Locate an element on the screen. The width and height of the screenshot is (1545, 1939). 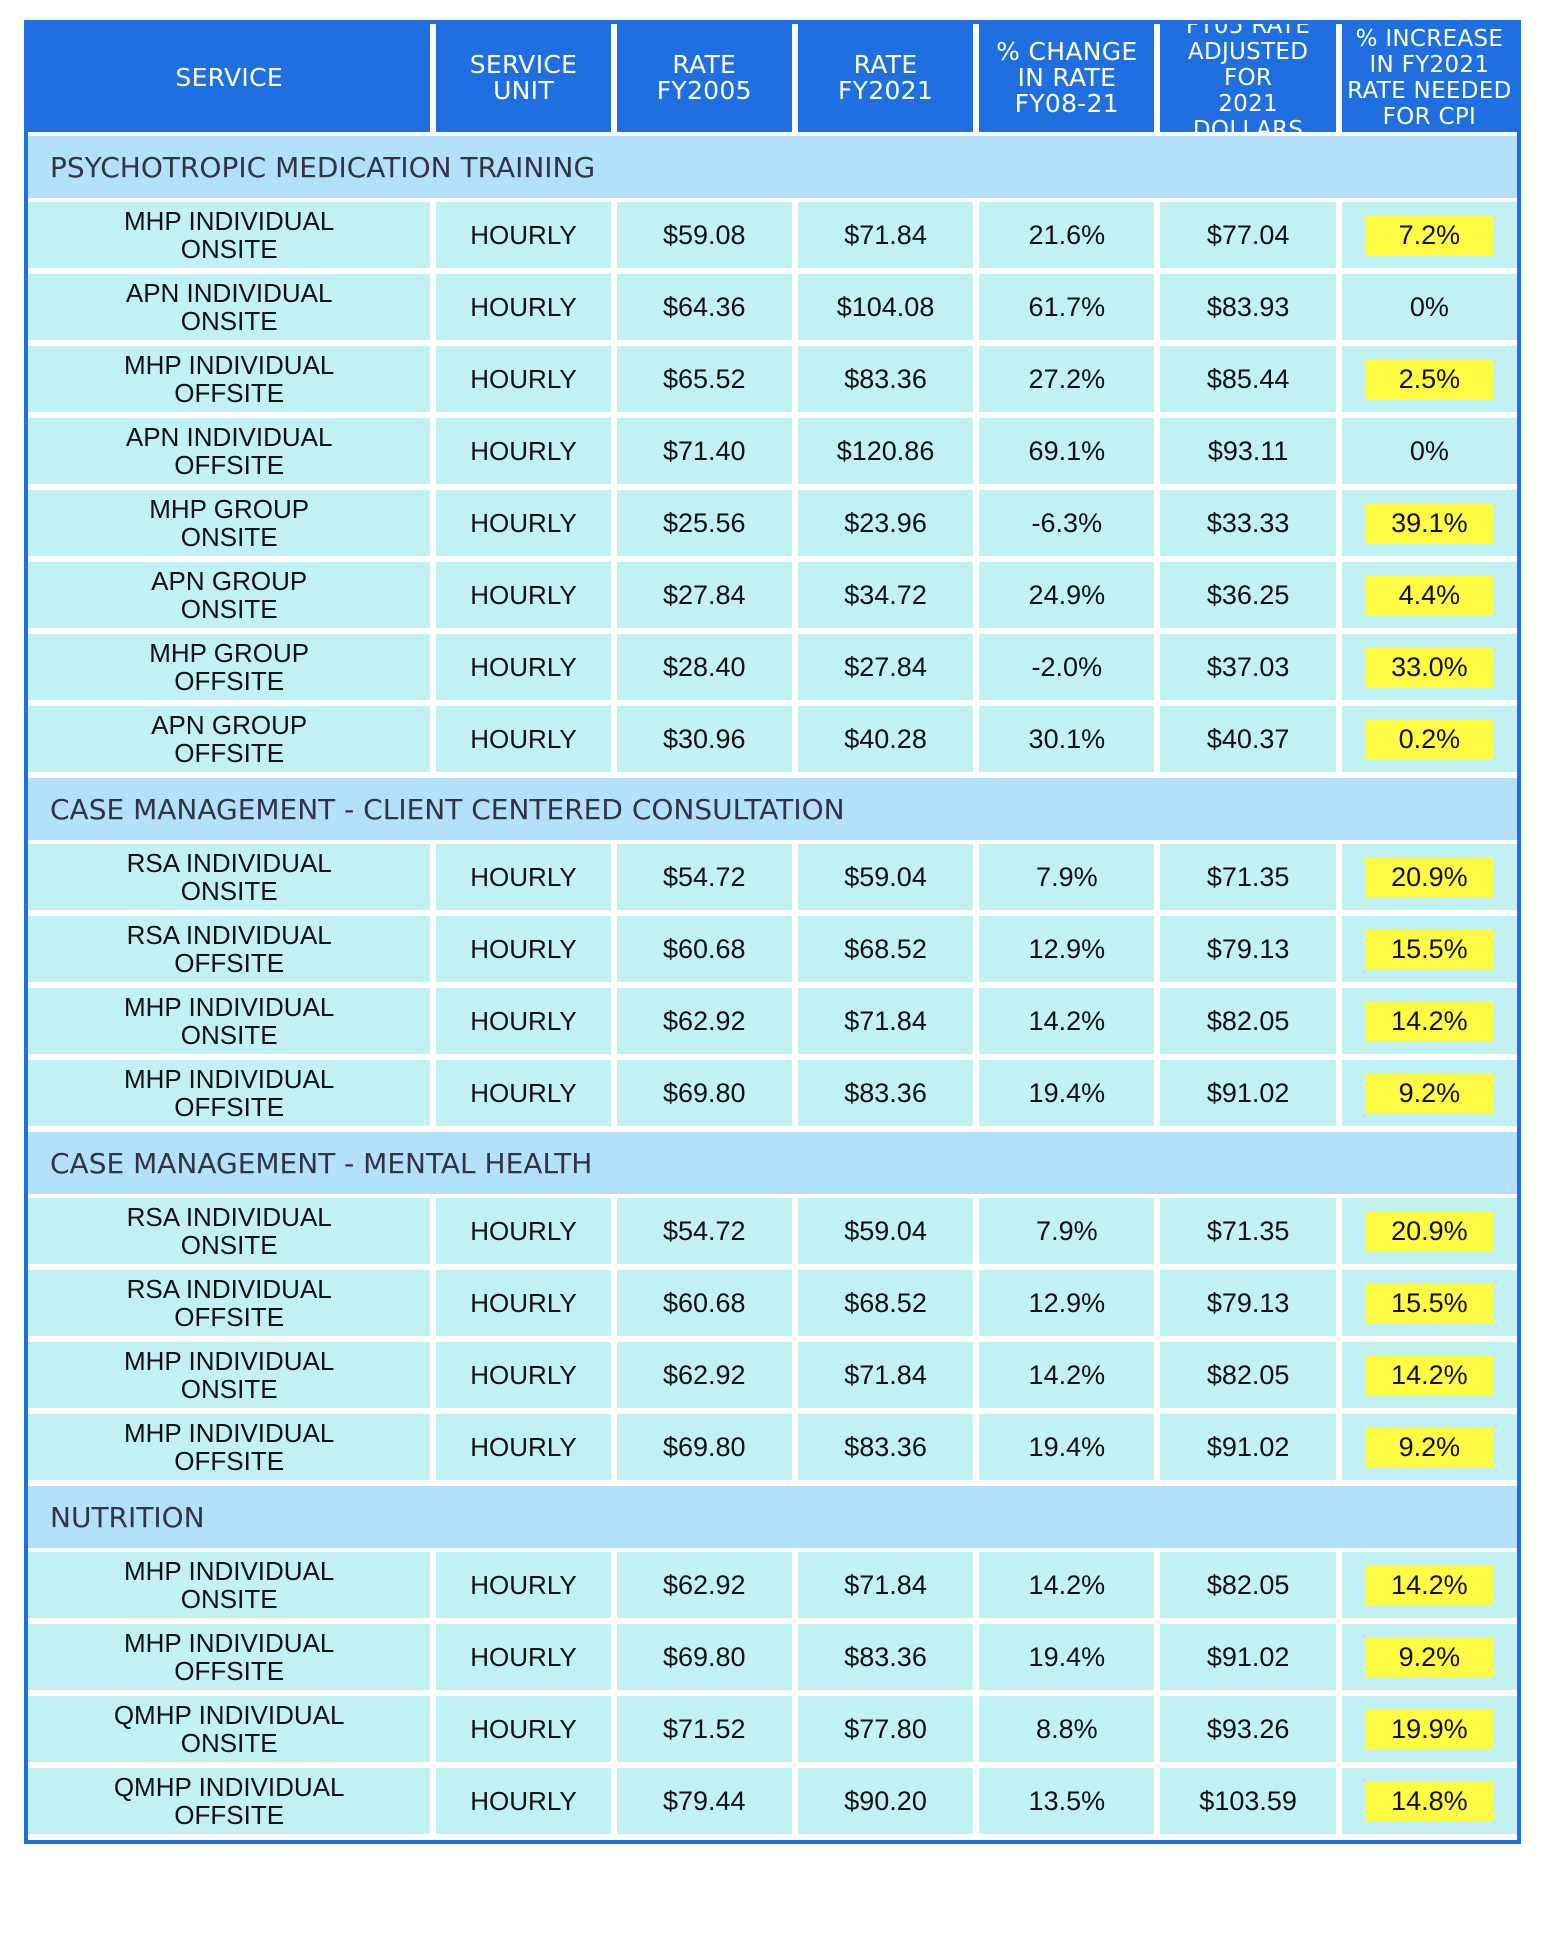
pct-increase-cell: 0% is located at coordinates (1429, 451).